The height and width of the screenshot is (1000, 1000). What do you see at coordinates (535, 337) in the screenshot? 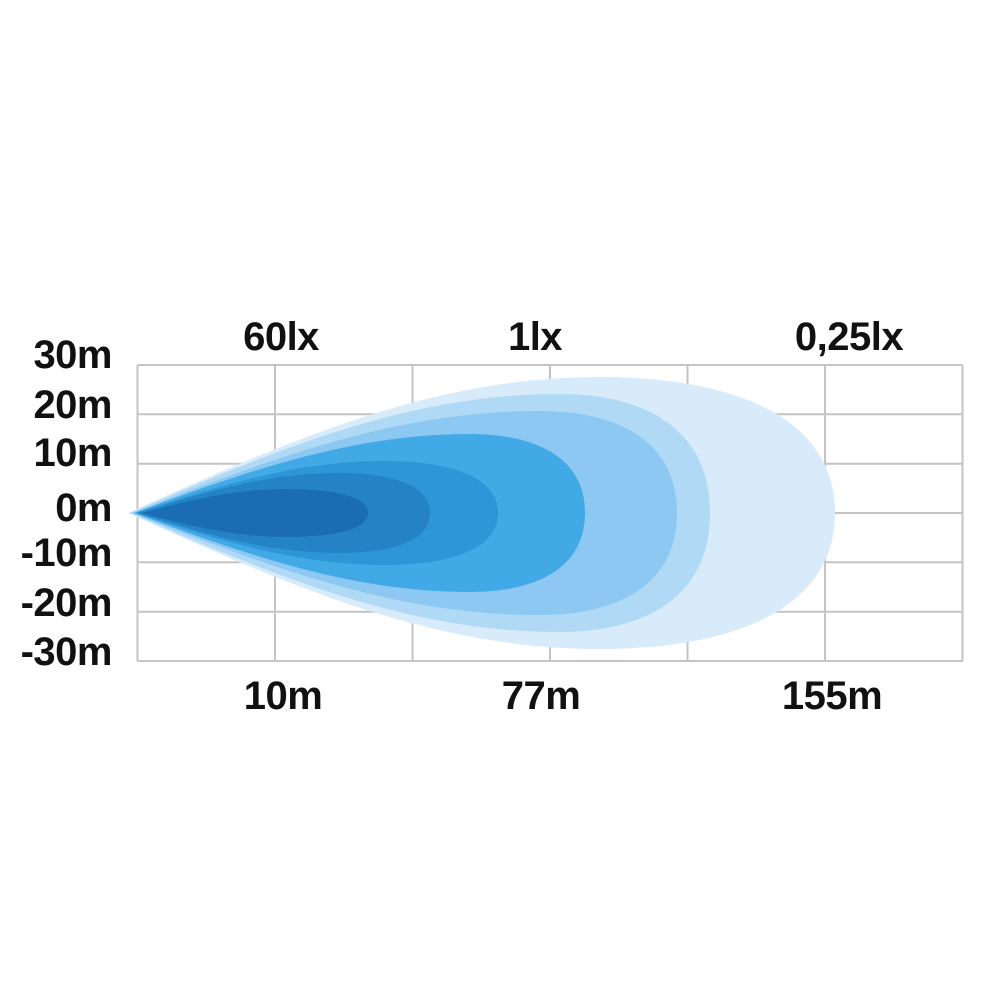
I see `top-axis-label-1lx: 1lx` at bounding box center [535, 337].